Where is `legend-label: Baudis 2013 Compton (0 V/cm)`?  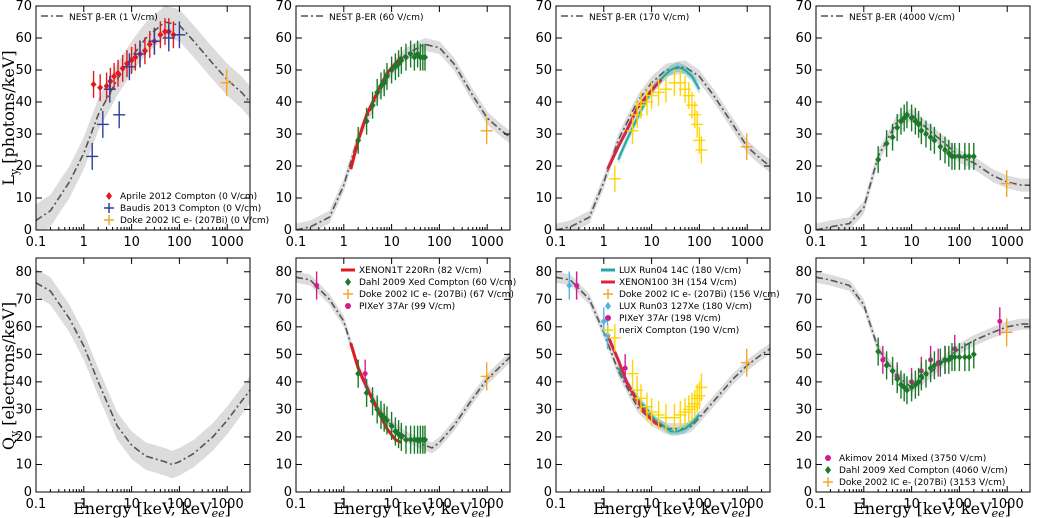
legend-label: Baudis 2013 Compton (0 V/cm) is located at coordinates (190, 209).